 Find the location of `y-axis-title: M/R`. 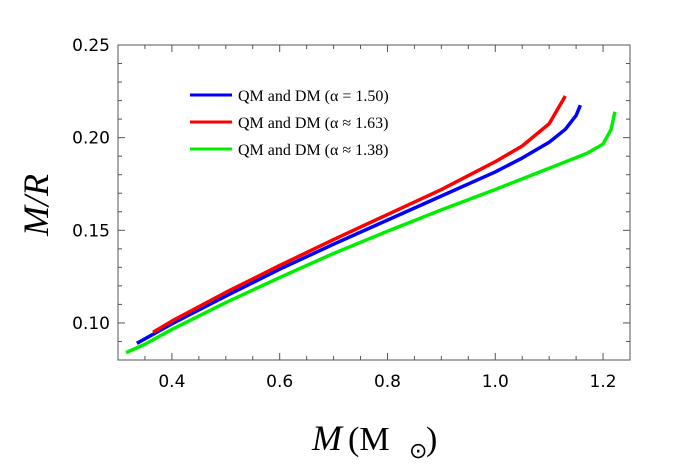

y-axis-title: M/R is located at coordinates (36, 205).